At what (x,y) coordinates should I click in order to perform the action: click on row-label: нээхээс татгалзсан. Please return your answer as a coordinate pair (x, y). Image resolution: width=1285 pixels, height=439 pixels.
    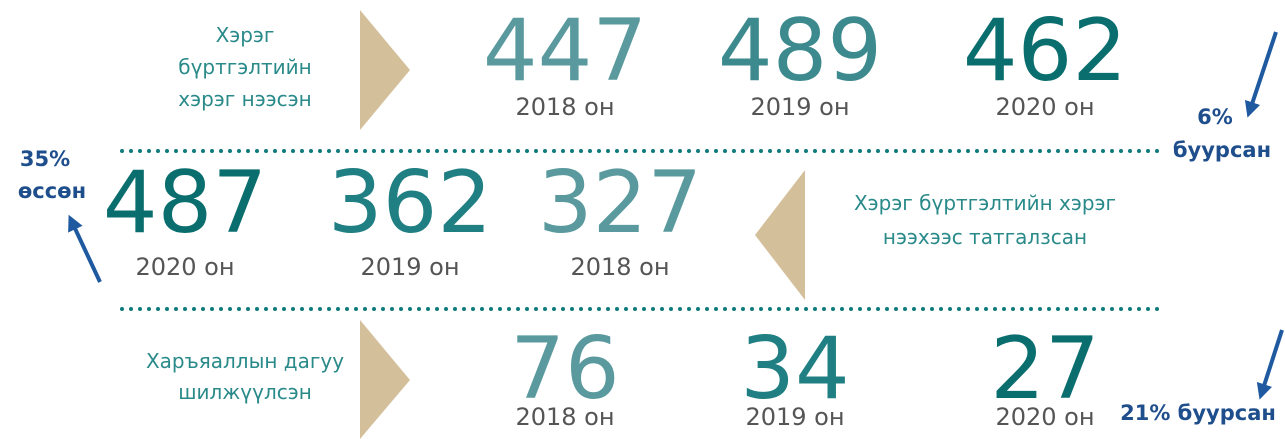
    Looking at the image, I should click on (985, 237).